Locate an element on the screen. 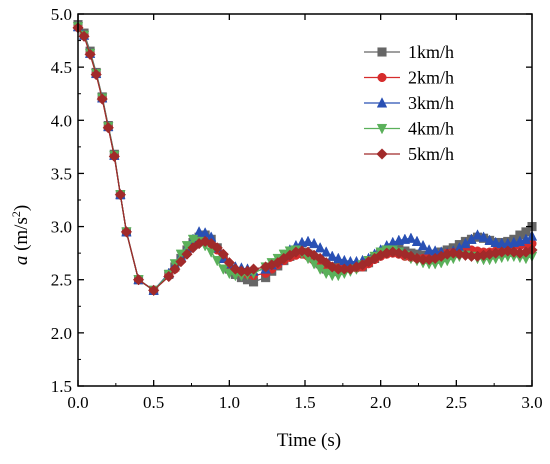 Image resolution: width=550 pixels, height=464 pixels. y-axis-title-exponent: 2 is located at coordinates (16, 214).